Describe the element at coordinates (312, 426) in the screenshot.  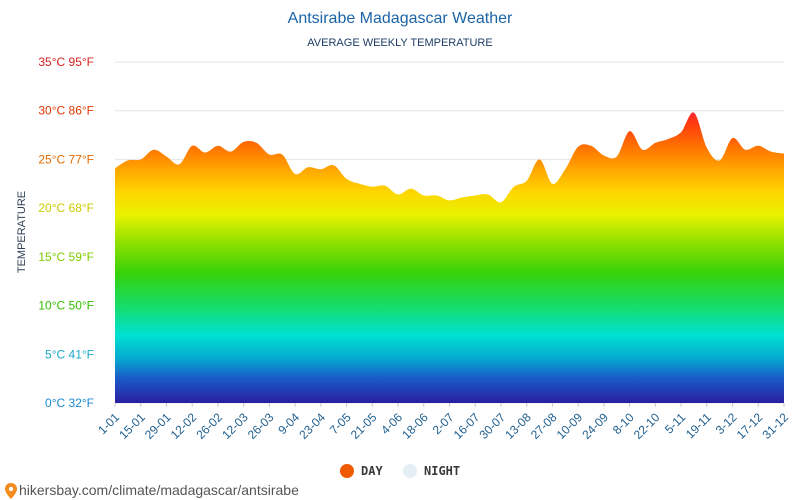
I see `x-tick-label: 23-04` at that location.